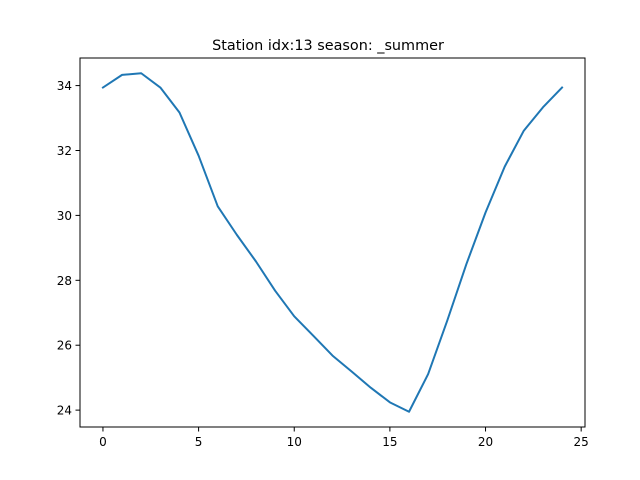 The width and height of the screenshot is (640, 480). I want to click on x-tick-label: 10, so click(294, 442).